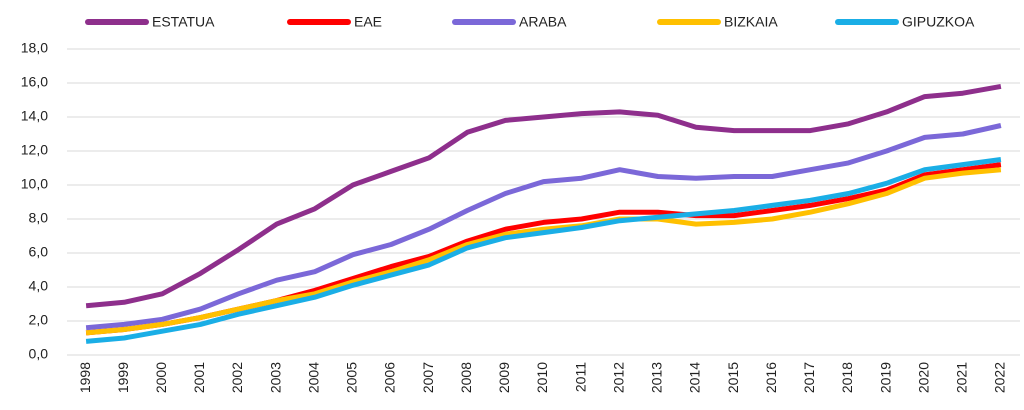  I want to click on y-tick-label: 18,0, so click(34, 48).